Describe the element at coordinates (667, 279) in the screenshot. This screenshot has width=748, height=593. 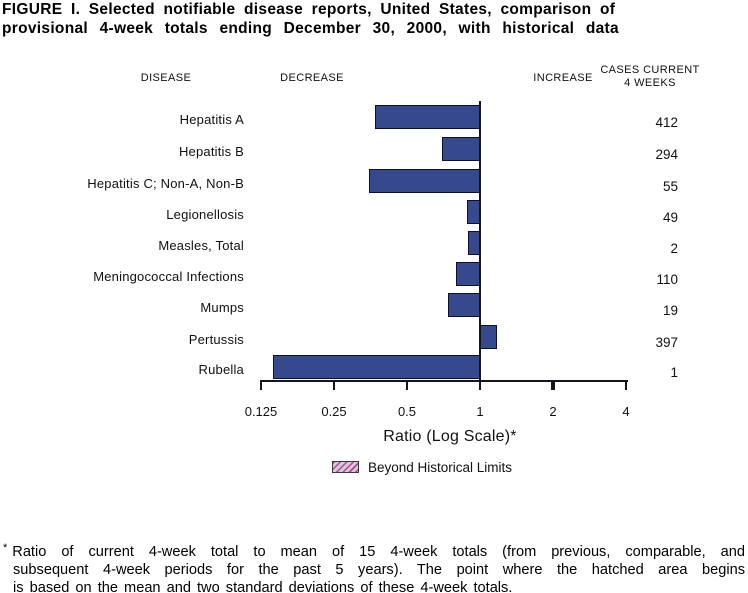
I see `cases-count: 110` at that location.